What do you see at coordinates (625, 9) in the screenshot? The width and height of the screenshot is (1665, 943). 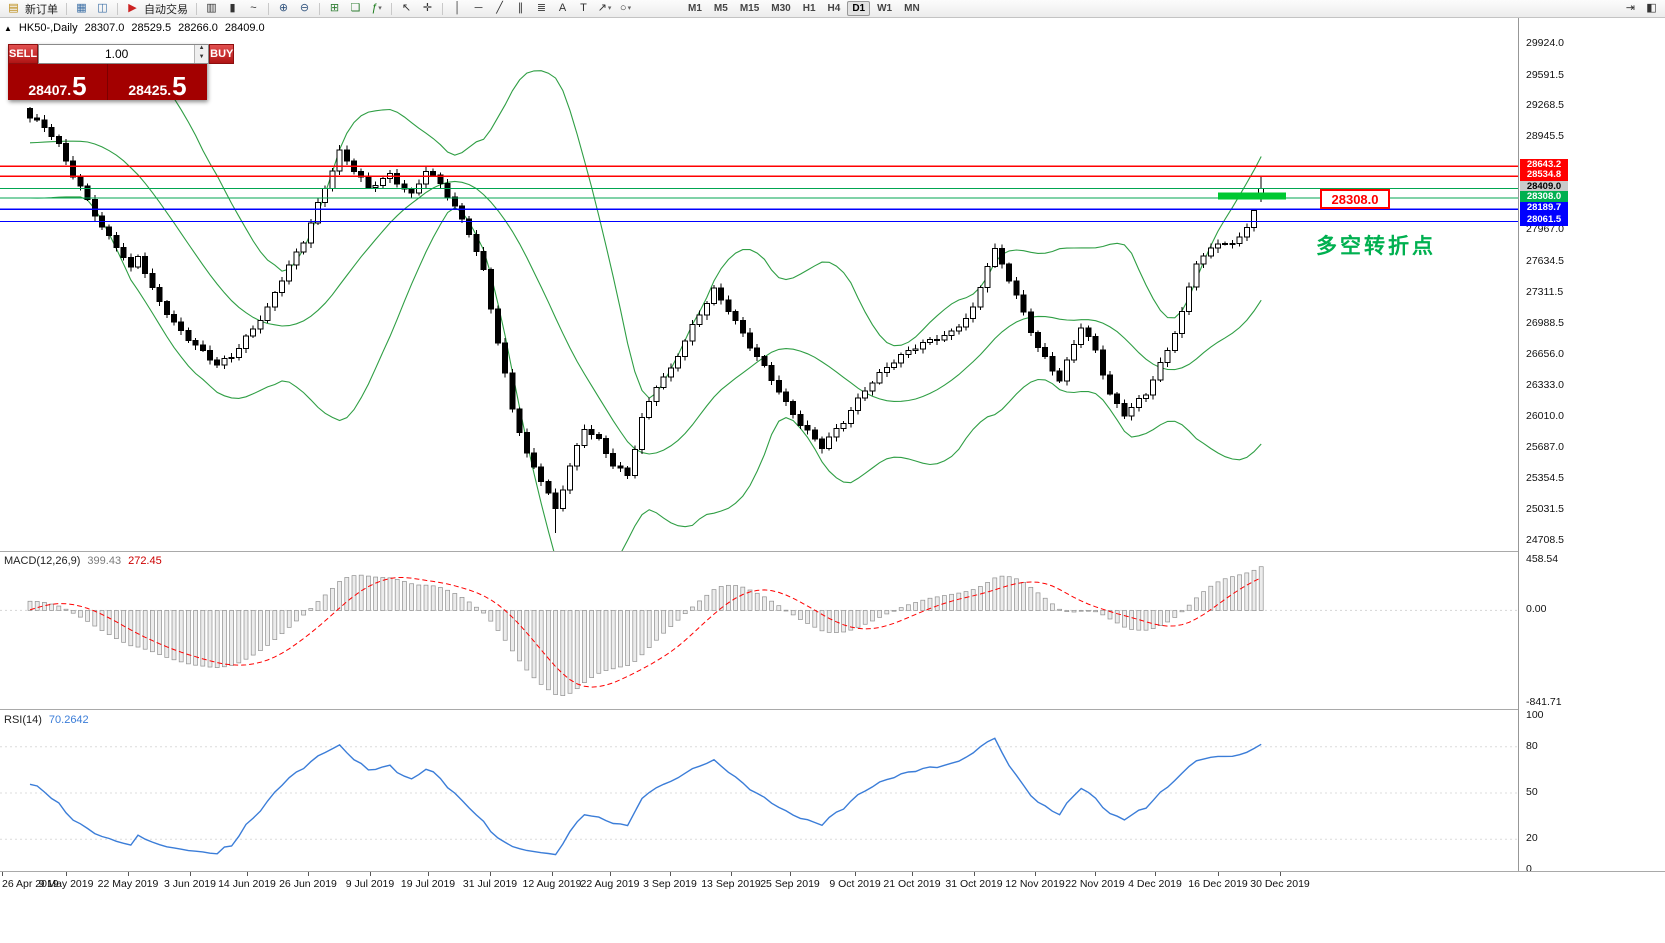 I see `shapes-button: ○ ▾` at bounding box center [625, 9].